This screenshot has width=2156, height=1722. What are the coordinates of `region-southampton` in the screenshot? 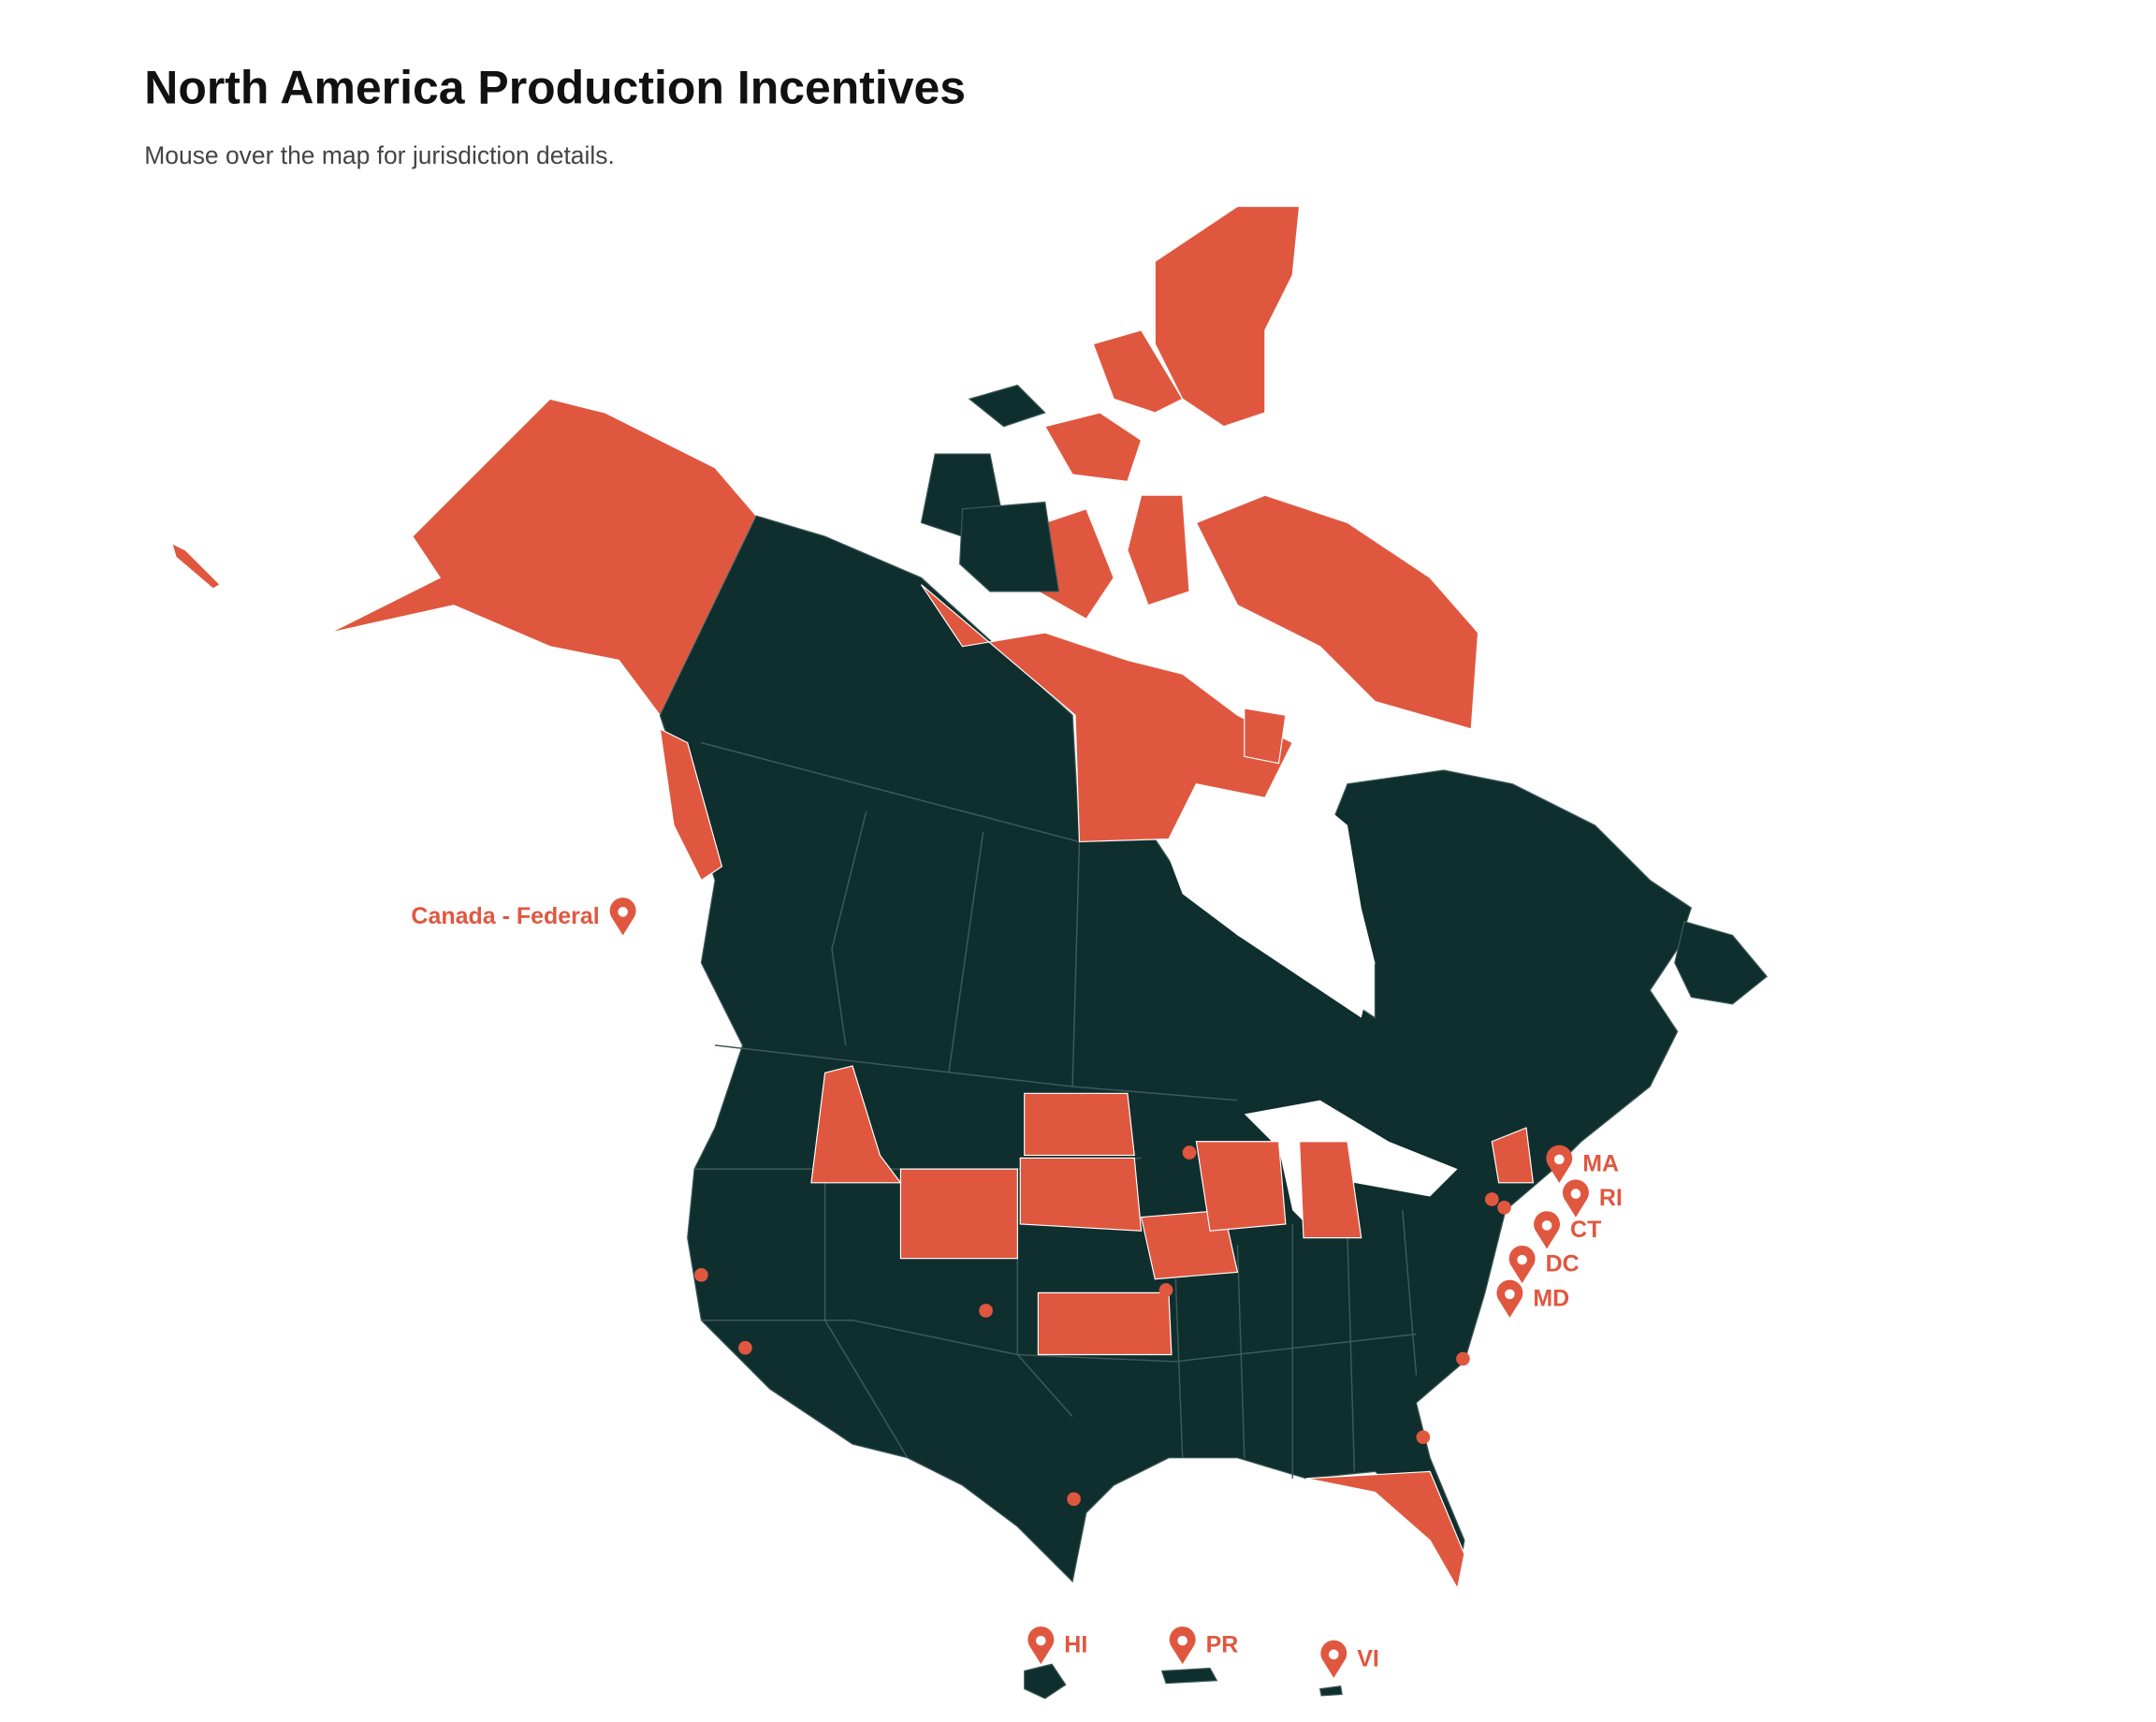 It's located at (1265, 737).